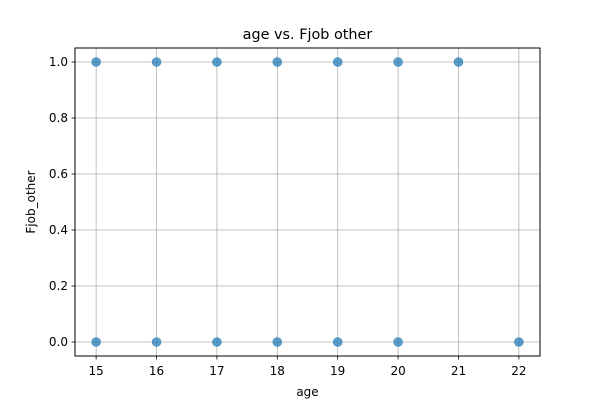 The height and width of the screenshot is (404, 600). I want to click on y-tick-label: 0.4, so click(58, 230).